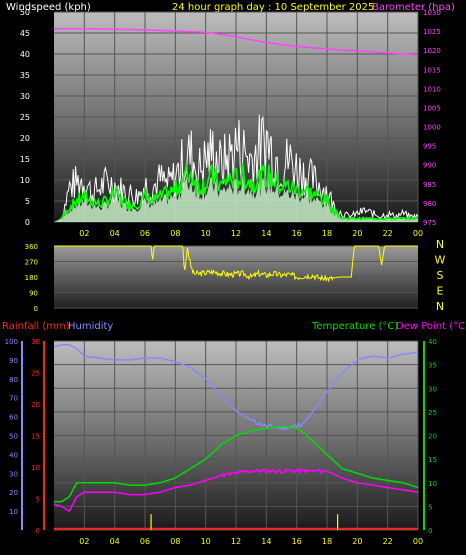 This screenshot has width=466, height=555. What do you see at coordinates (175, 541) in the screenshot?
I see `temp-x-tick-label: 08` at bounding box center [175, 541].